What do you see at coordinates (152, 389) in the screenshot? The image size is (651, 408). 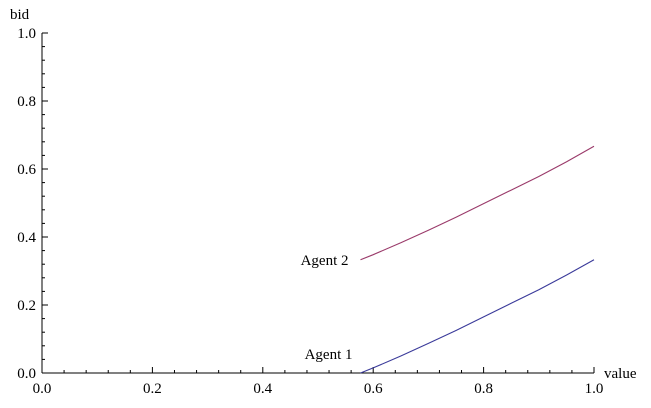 I see `x-tick-label: 0.2` at bounding box center [152, 389].